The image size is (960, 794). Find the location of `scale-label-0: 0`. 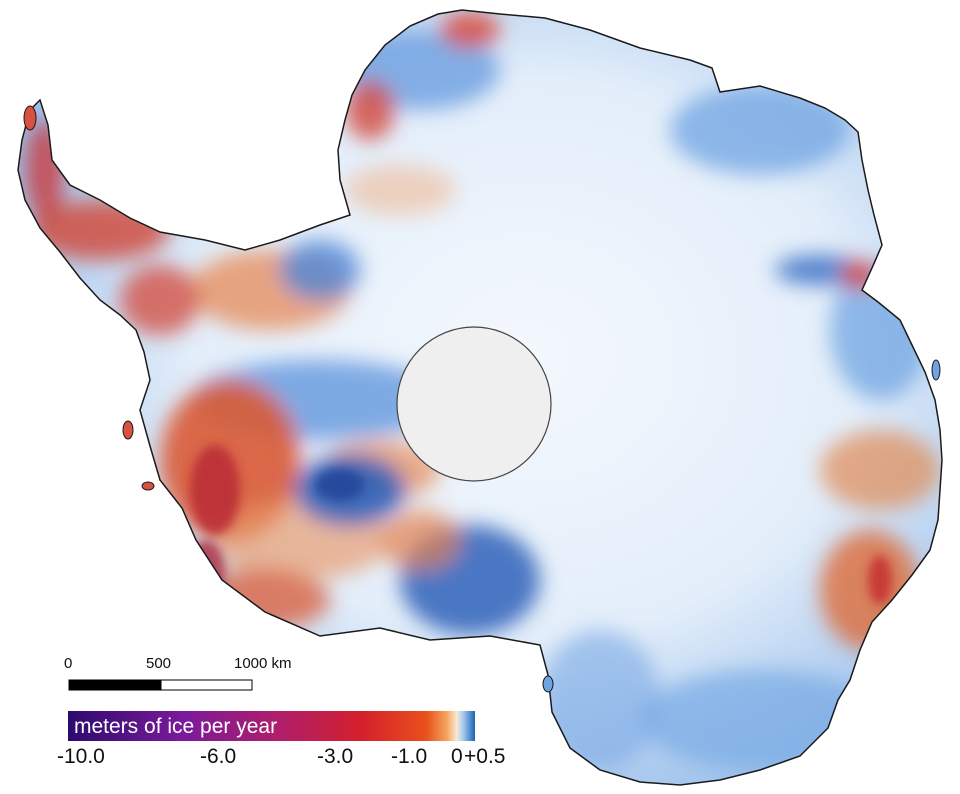

scale-label-0: 0 is located at coordinates (68, 663).